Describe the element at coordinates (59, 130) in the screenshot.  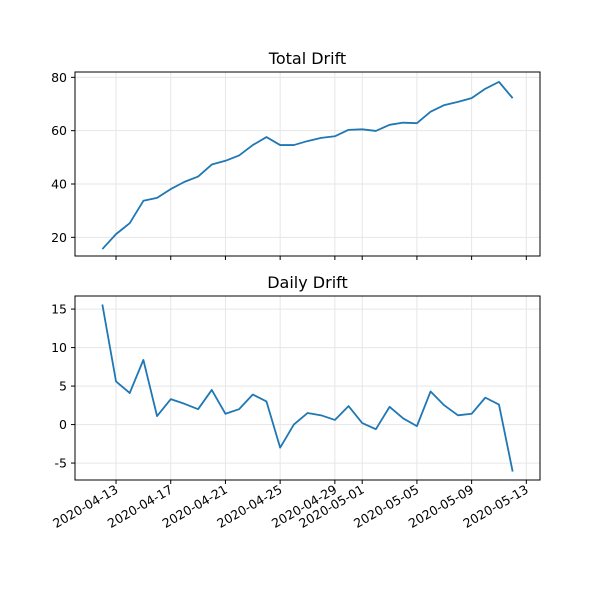
I see `y-tick-label: 60` at that location.